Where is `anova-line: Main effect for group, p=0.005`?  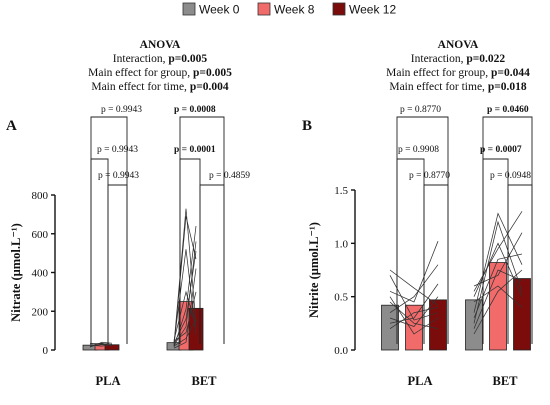 anova-line: Main effect for group, p=0.005 is located at coordinates (160, 73).